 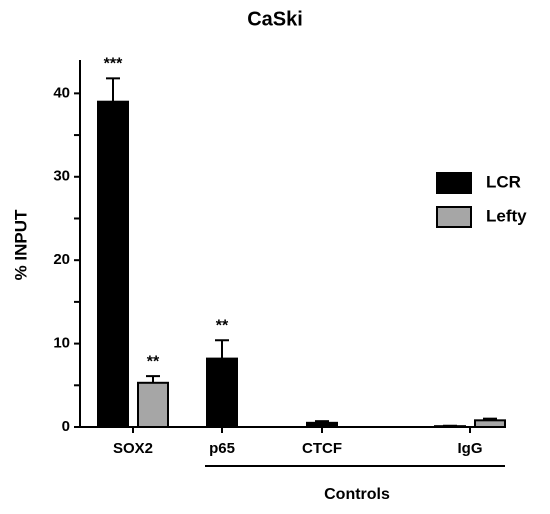 I want to click on y-tick-label: 20, so click(x=61, y=259).